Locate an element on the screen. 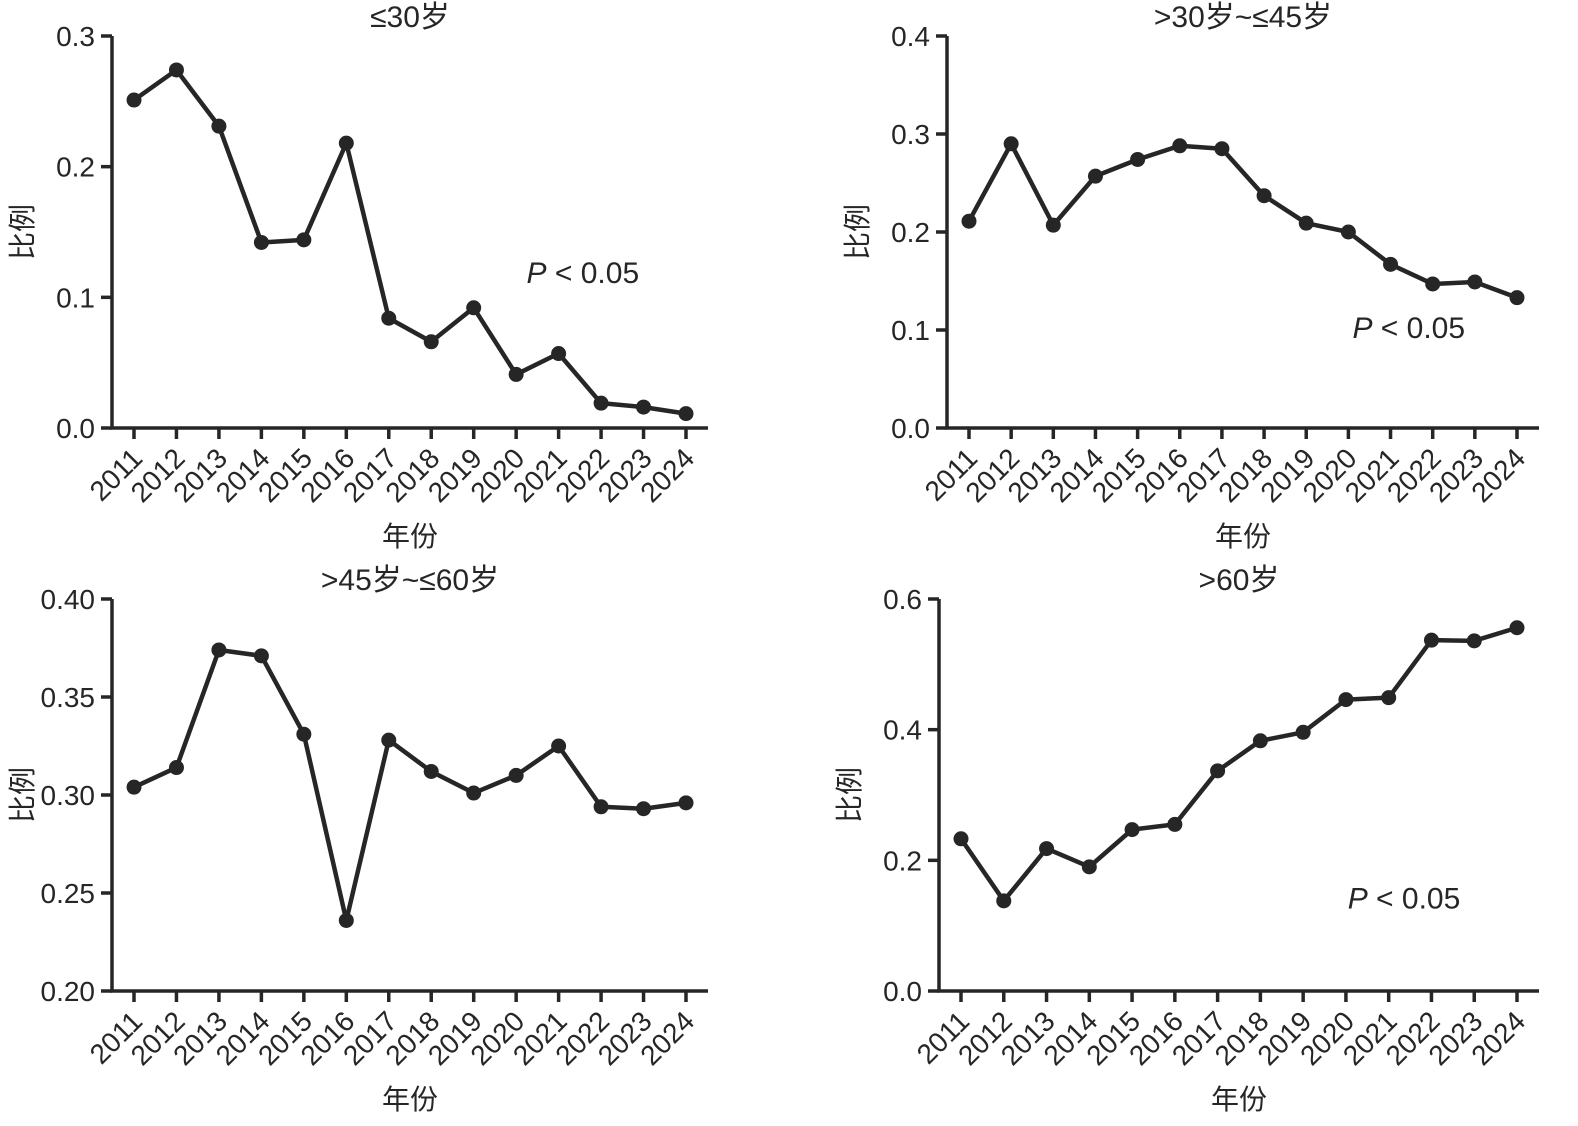 The width and height of the screenshot is (1578, 1126). y-tick-label: 0.35 is located at coordinates (68, 697).